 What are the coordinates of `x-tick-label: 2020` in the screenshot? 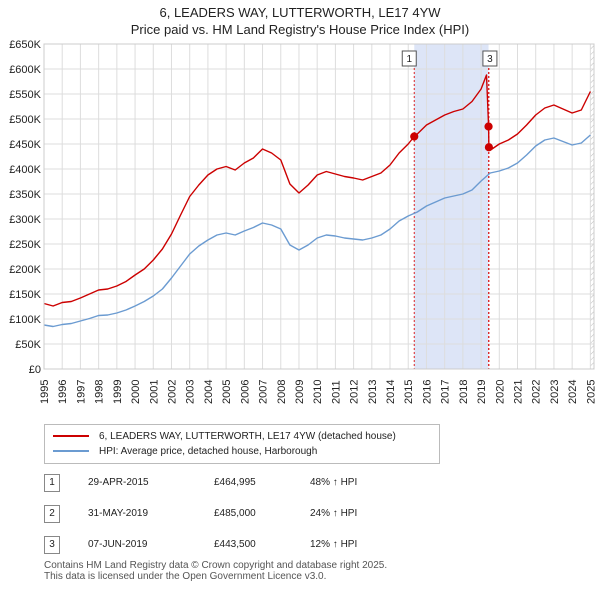 It's located at (500, 392).